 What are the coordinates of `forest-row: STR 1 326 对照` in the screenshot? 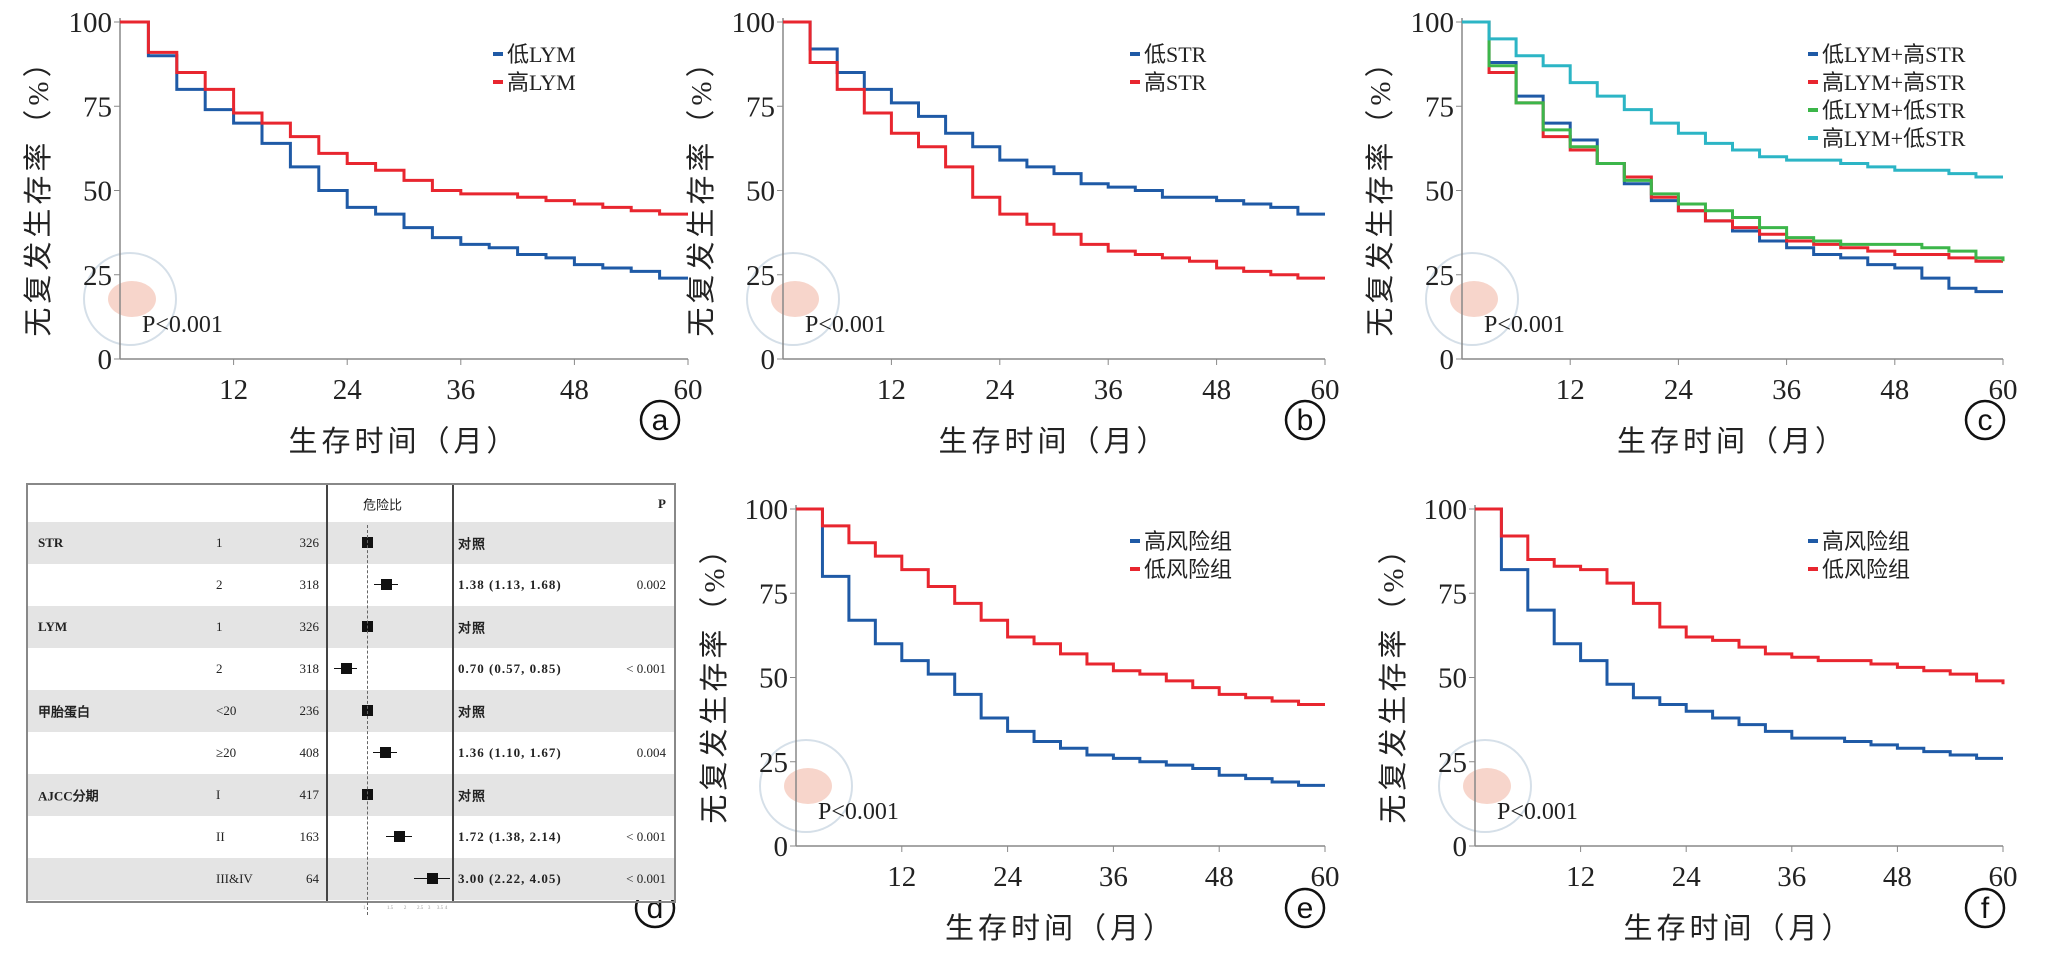 It's located at (351, 543).